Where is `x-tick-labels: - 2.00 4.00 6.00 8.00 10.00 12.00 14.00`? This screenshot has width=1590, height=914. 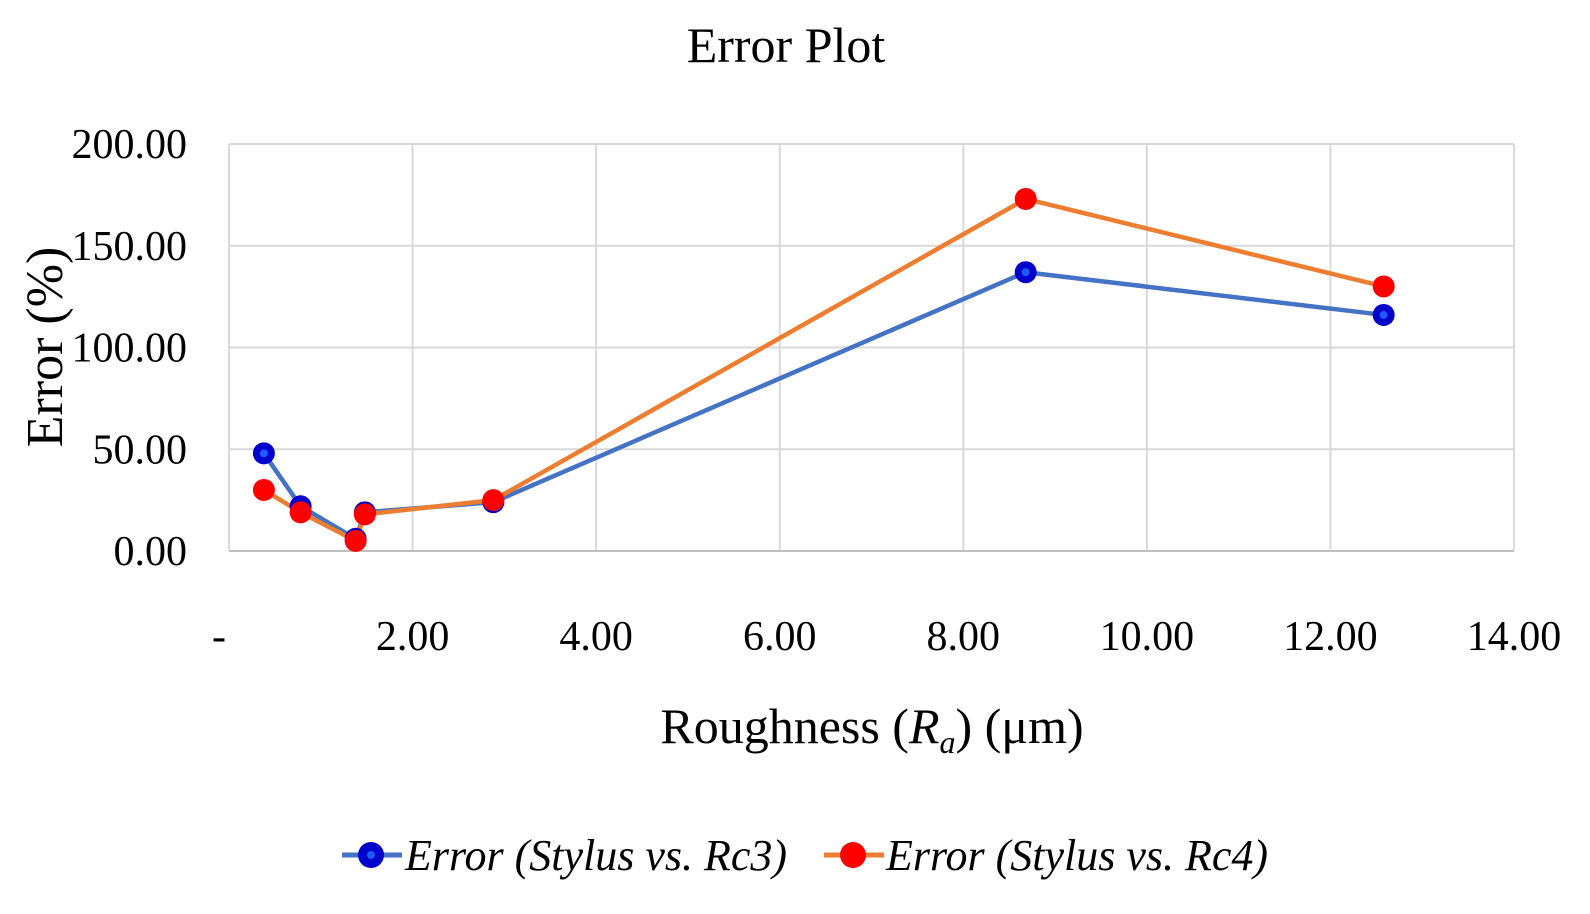 x-tick-labels: - 2.00 4.00 6.00 8.00 10.00 12.00 14.00 is located at coordinates (886, 637).